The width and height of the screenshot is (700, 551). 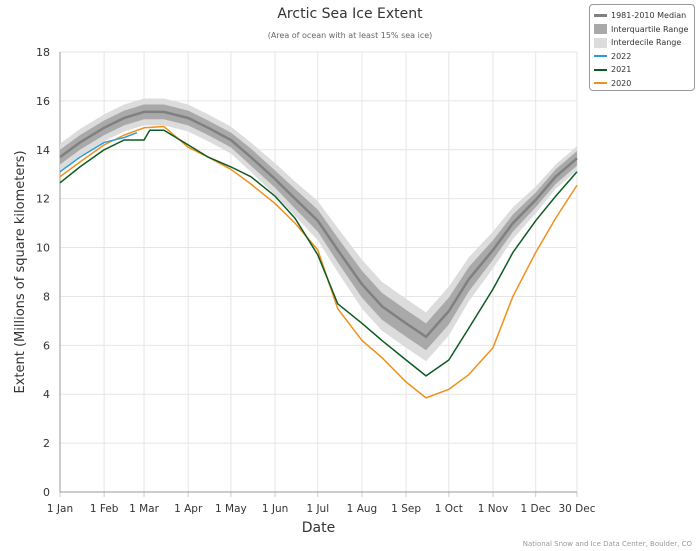 What do you see at coordinates (231, 509) in the screenshot?
I see `x-tick-label: 1 May` at bounding box center [231, 509].